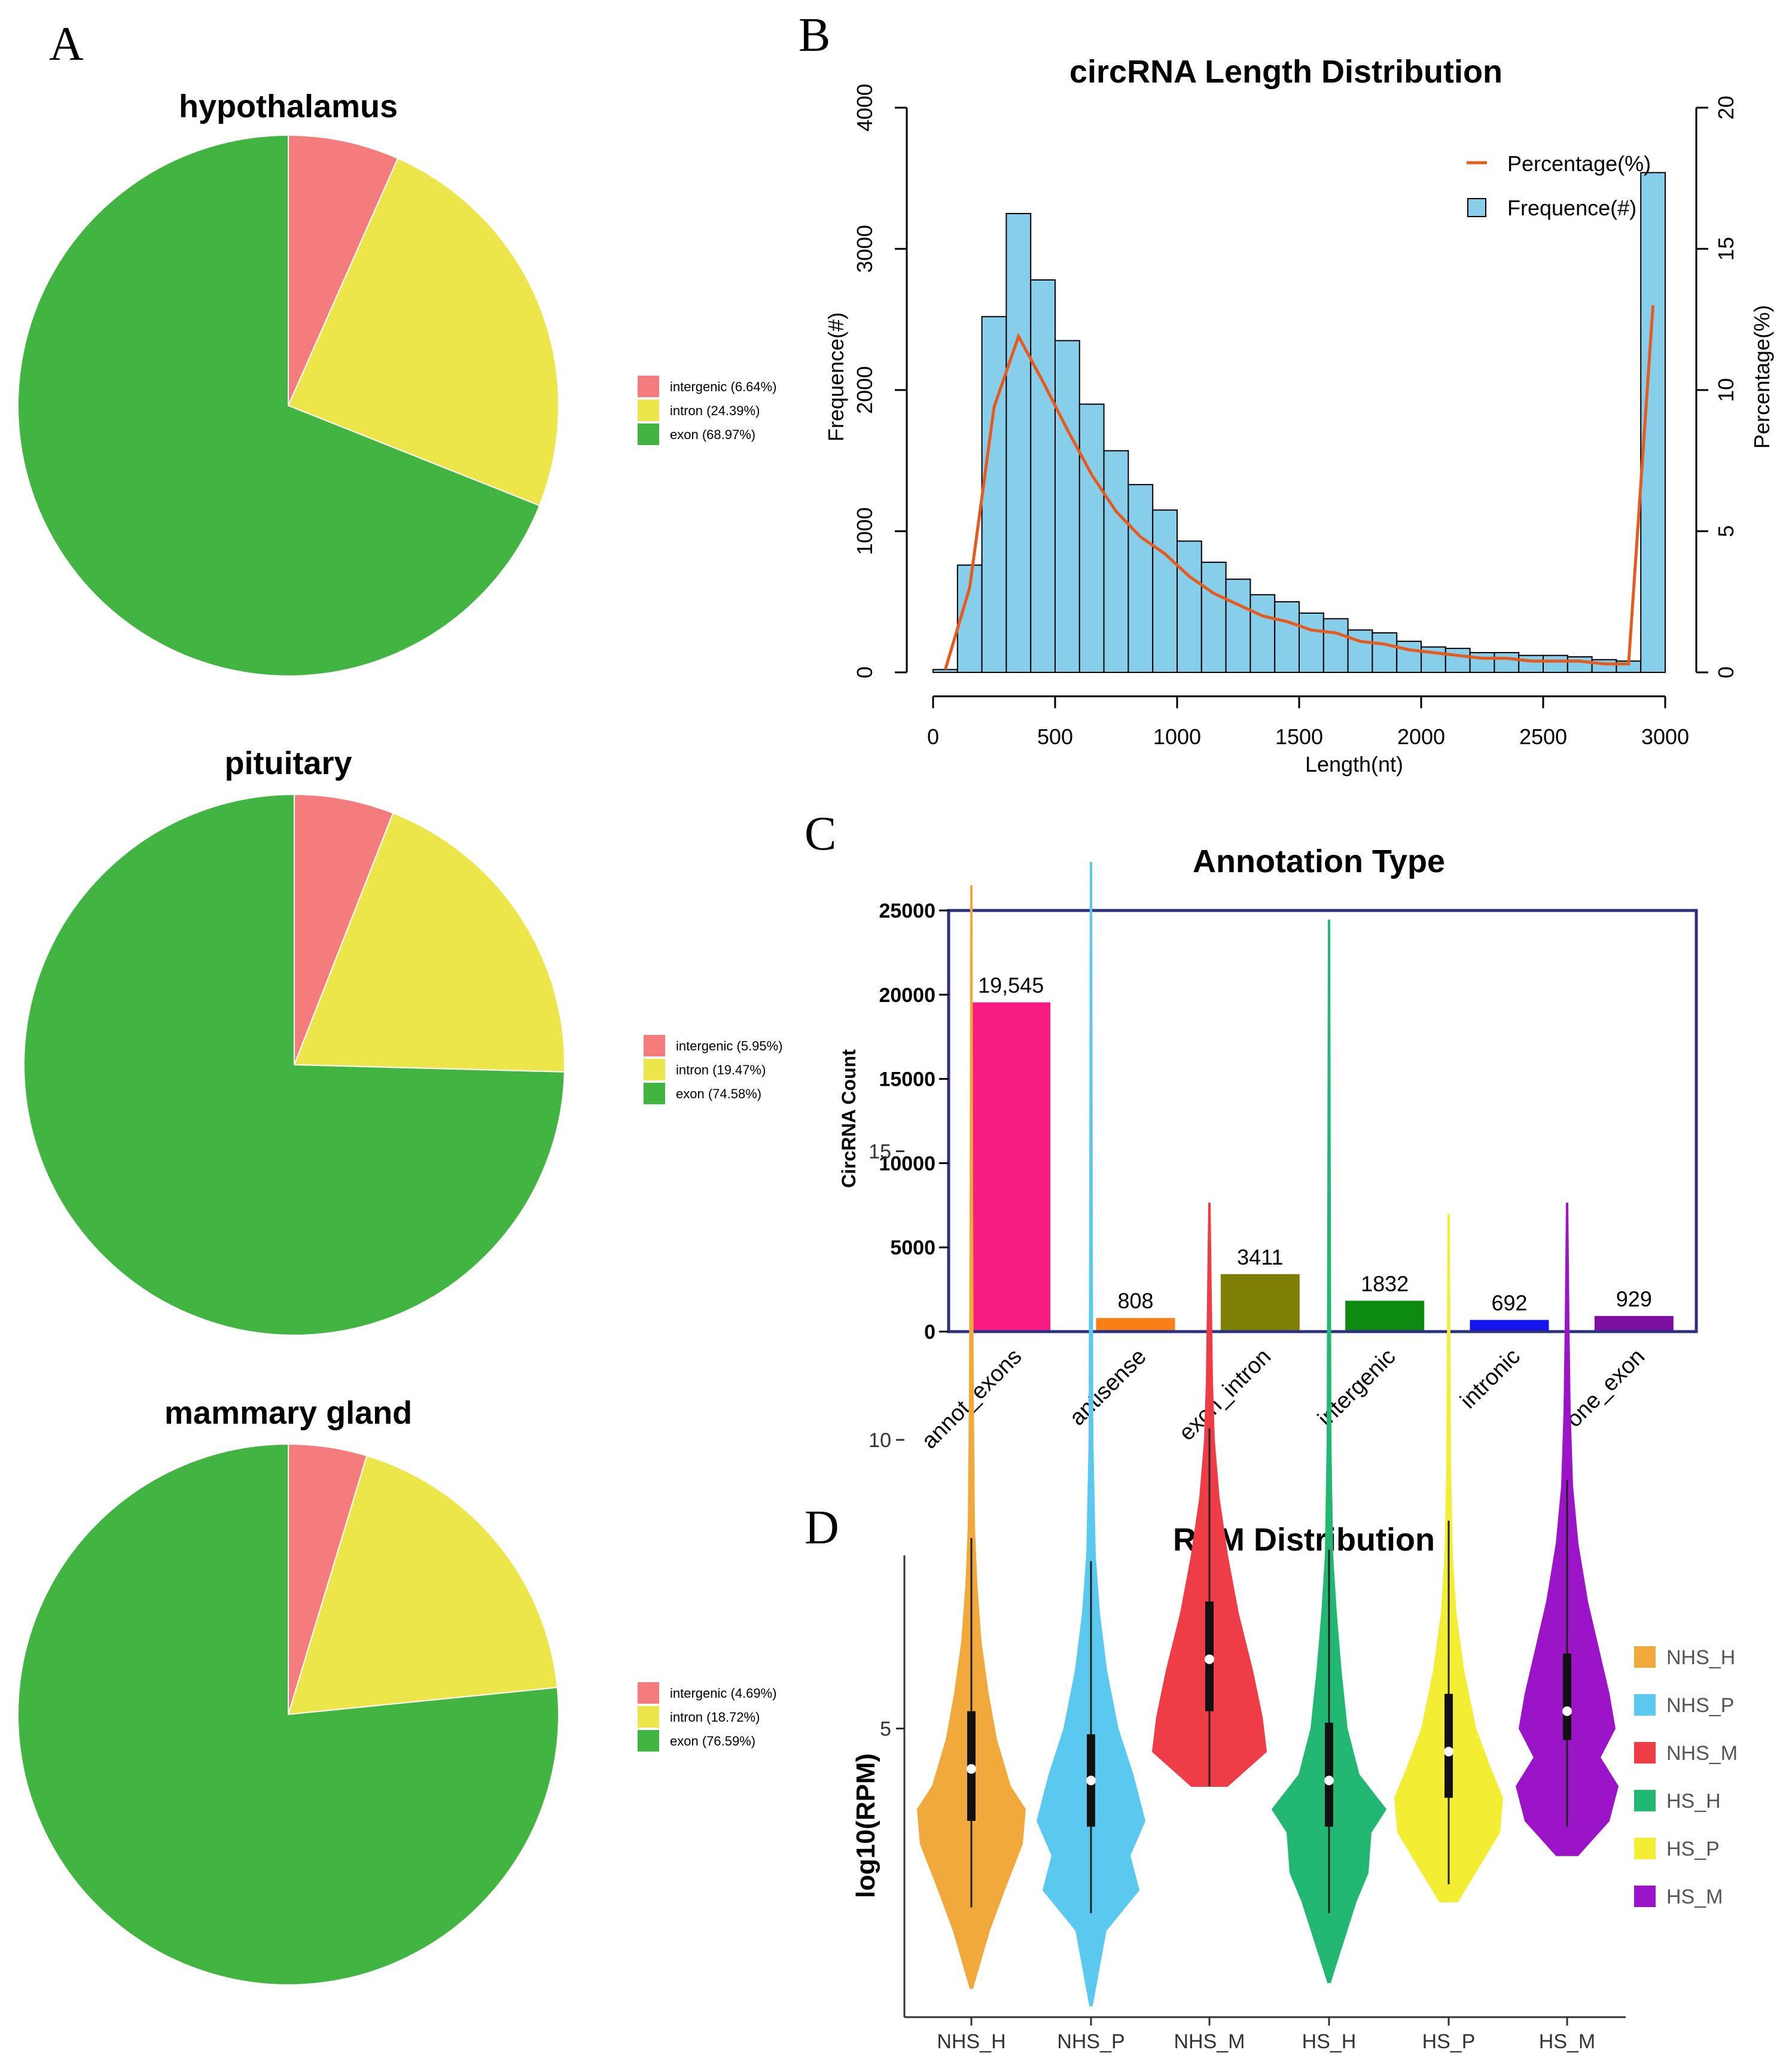 Image resolution: width=1792 pixels, height=2065 pixels. What do you see at coordinates (715, 1718) in the screenshot?
I see `legend-label-intron: intron (18.72%)` at bounding box center [715, 1718].